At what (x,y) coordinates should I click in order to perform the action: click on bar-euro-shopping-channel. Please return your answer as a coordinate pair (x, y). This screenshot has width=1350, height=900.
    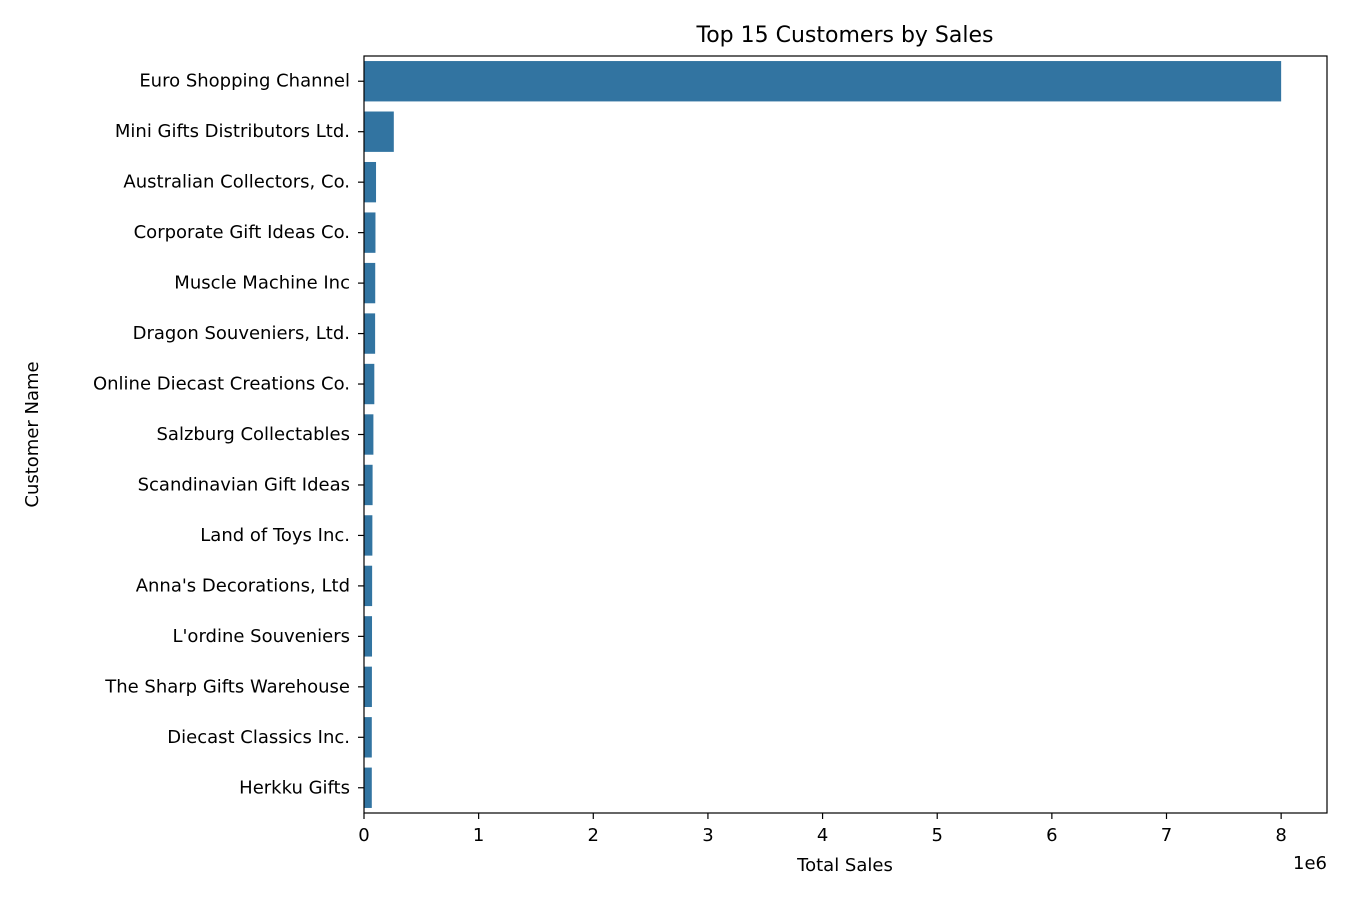
    Looking at the image, I should click on (823, 81).